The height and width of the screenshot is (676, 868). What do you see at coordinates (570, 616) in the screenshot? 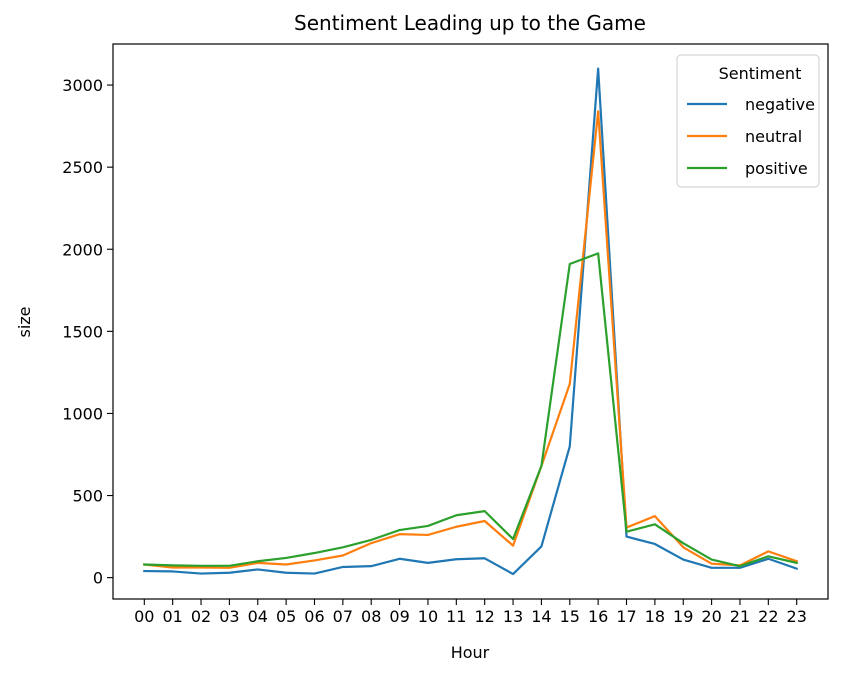
I see `x-tick-label: 15` at bounding box center [570, 616].